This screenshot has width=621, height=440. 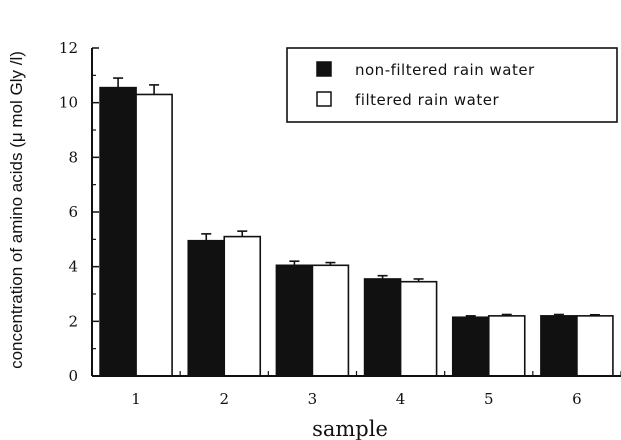 What do you see at coordinates (68, 48) in the screenshot?
I see `y-tick-label: 12` at bounding box center [68, 48].